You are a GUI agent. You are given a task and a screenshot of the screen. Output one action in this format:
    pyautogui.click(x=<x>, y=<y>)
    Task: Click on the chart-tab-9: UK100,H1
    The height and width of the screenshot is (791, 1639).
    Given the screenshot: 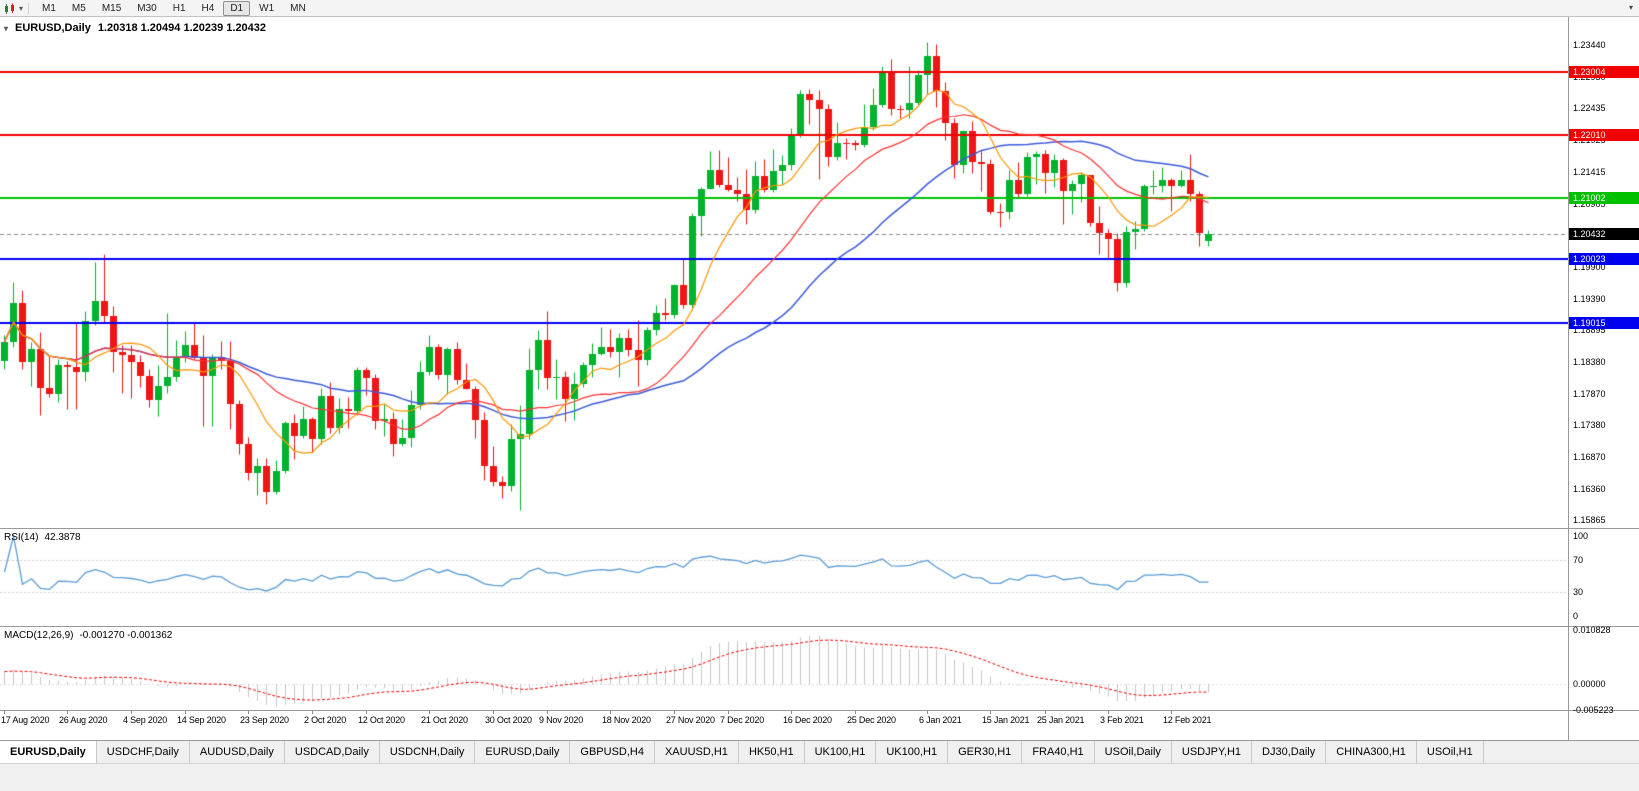 What is the action you would take?
    pyautogui.click(x=840, y=752)
    